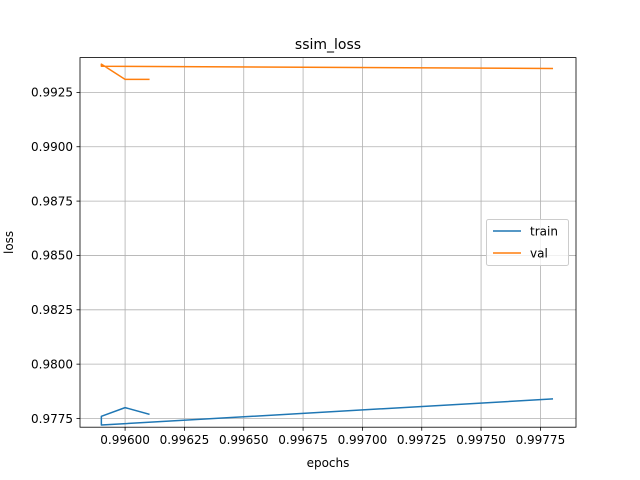 Image resolution: width=640 pixels, height=480 pixels. Describe the element at coordinates (539, 254) in the screenshot. I see `legend-label-val: val` at that location.